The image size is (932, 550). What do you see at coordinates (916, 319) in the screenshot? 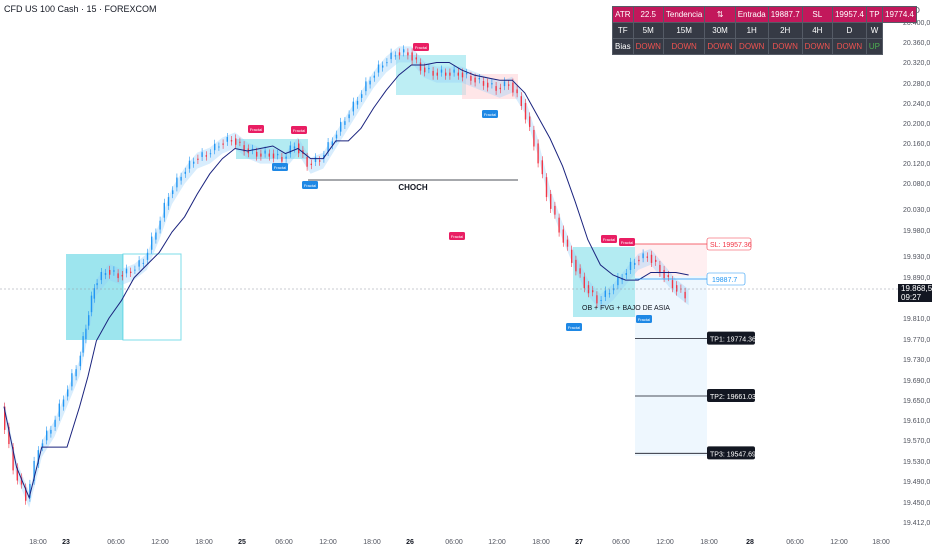
I see `y-tick-label: 19.810,0` at bounding box center [916, 319].